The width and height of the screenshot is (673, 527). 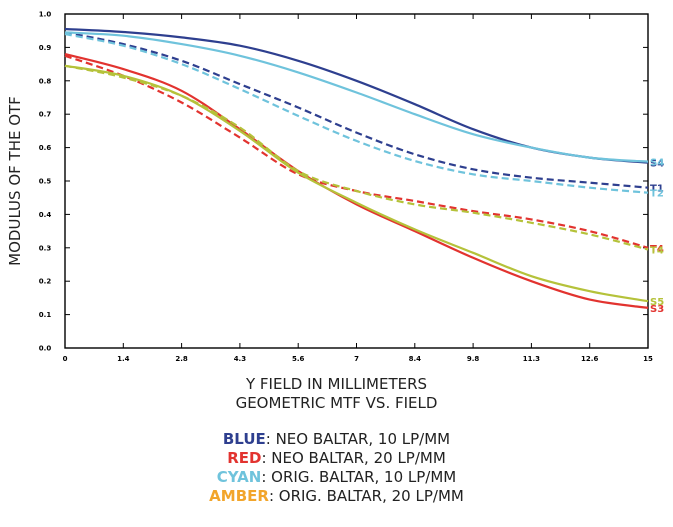 I want to click on x-tick-label: 9.8, so click(x=473, y=359).